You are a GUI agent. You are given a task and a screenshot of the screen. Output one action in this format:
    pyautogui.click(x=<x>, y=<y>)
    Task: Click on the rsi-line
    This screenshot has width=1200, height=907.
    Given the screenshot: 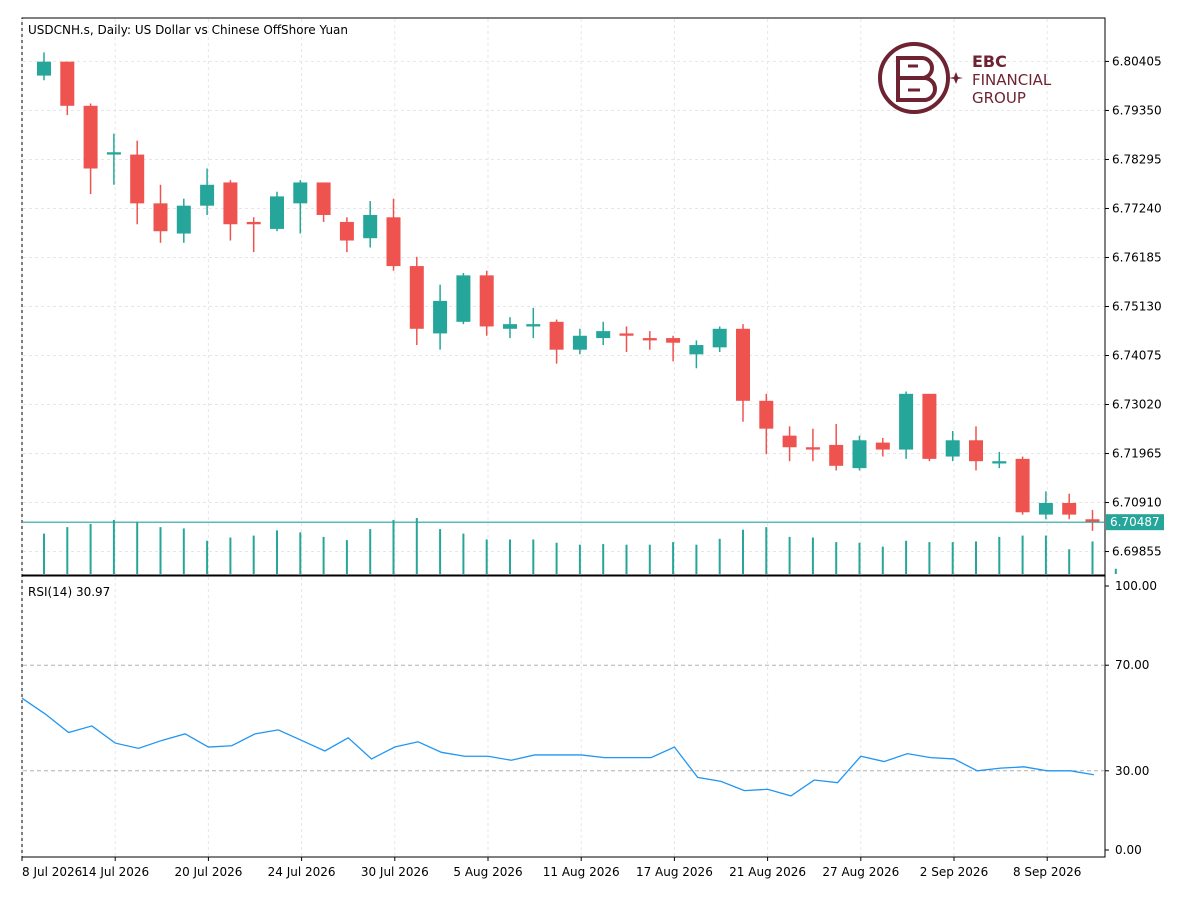 What is the action you would take?
    pyautogui.click(x=557, y=747)
    